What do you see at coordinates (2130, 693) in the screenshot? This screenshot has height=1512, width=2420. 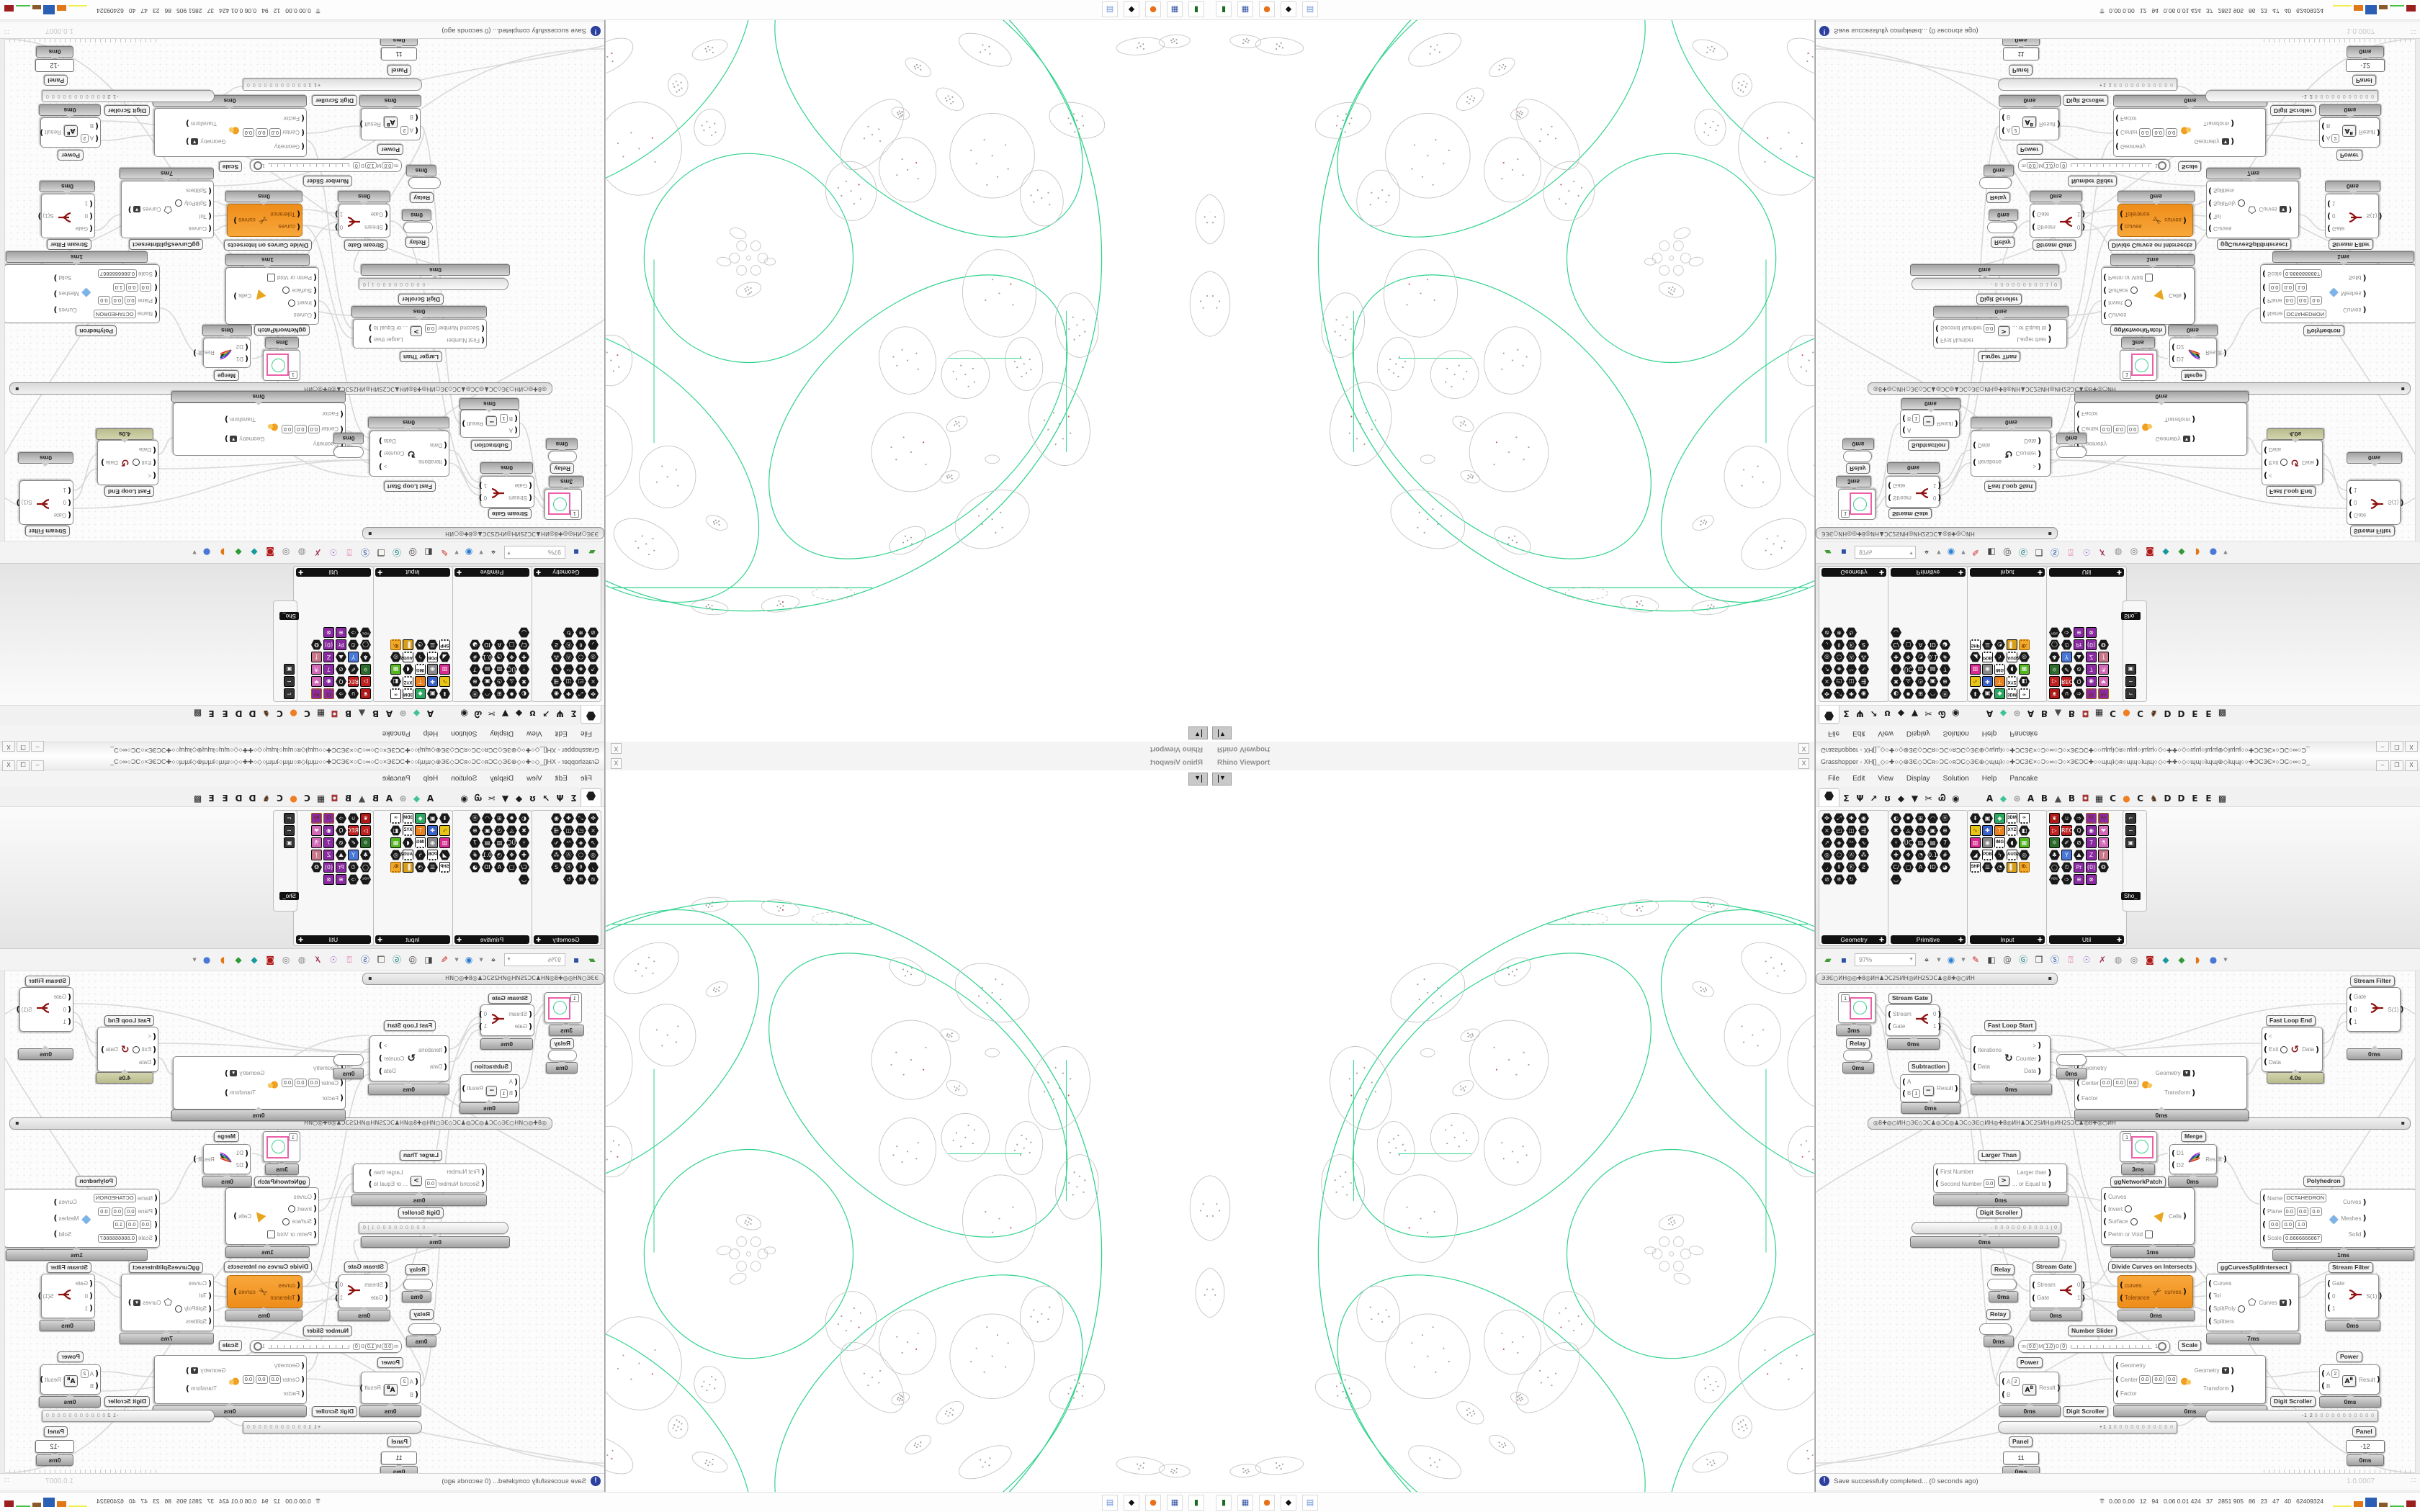 I see `palette-icon: ⌐` at bounding box center [2130, 693].